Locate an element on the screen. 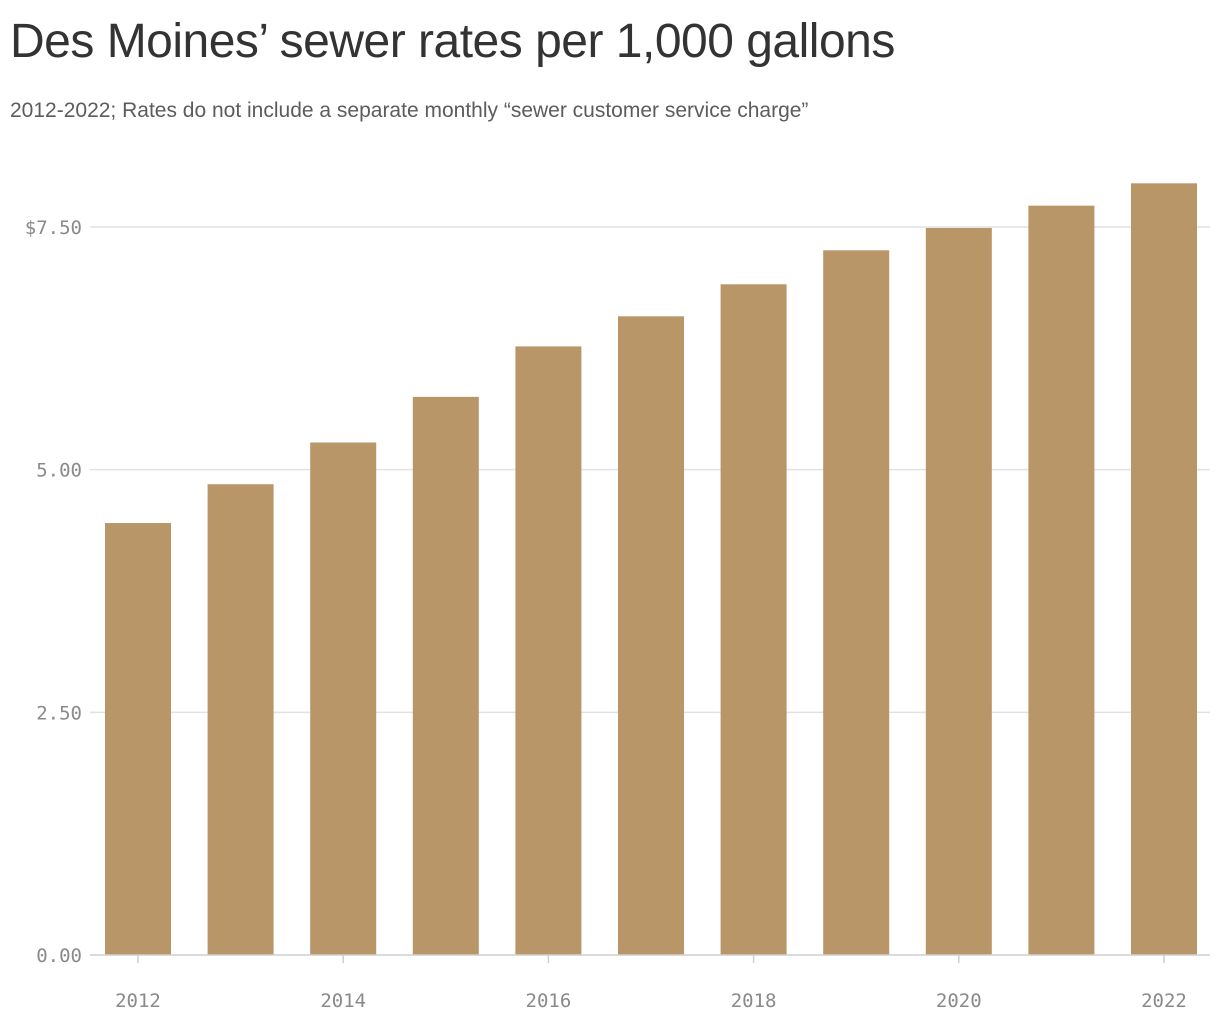 The height and width of the screenshot is (1020, 1220). bar-2017 is located at coordinates (651, 635).